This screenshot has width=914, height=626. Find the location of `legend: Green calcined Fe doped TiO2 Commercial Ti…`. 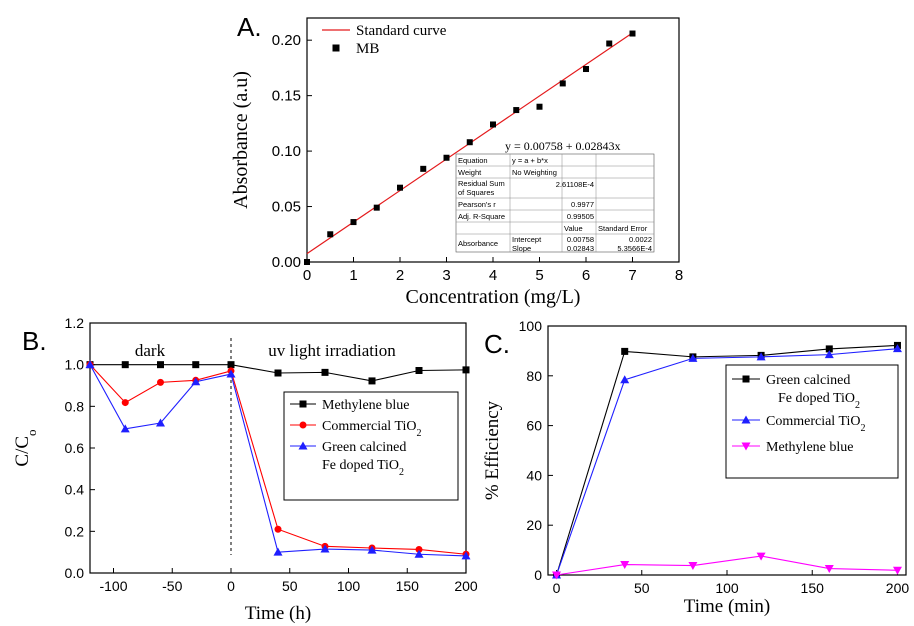

legend: Green calcined Fe doped TiO2 Commercial Ti… is located at coordinates (812, 421).